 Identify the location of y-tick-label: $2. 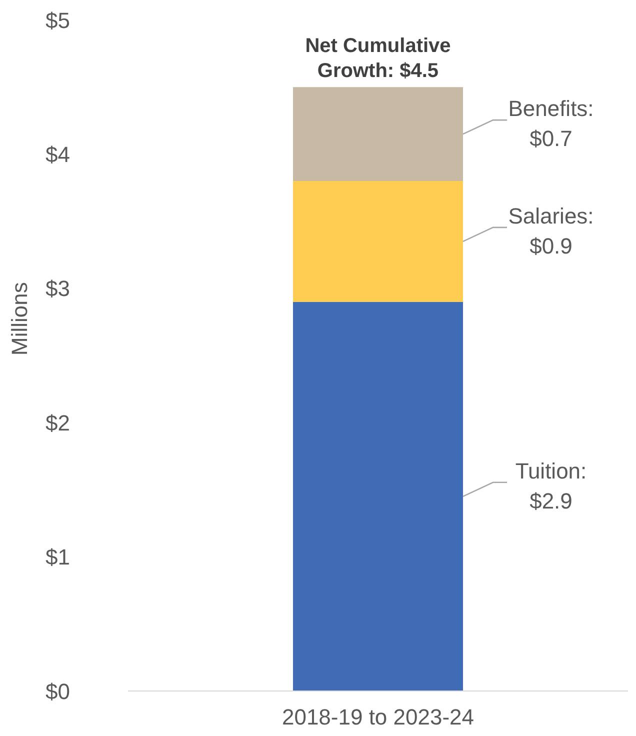
(58, 423).